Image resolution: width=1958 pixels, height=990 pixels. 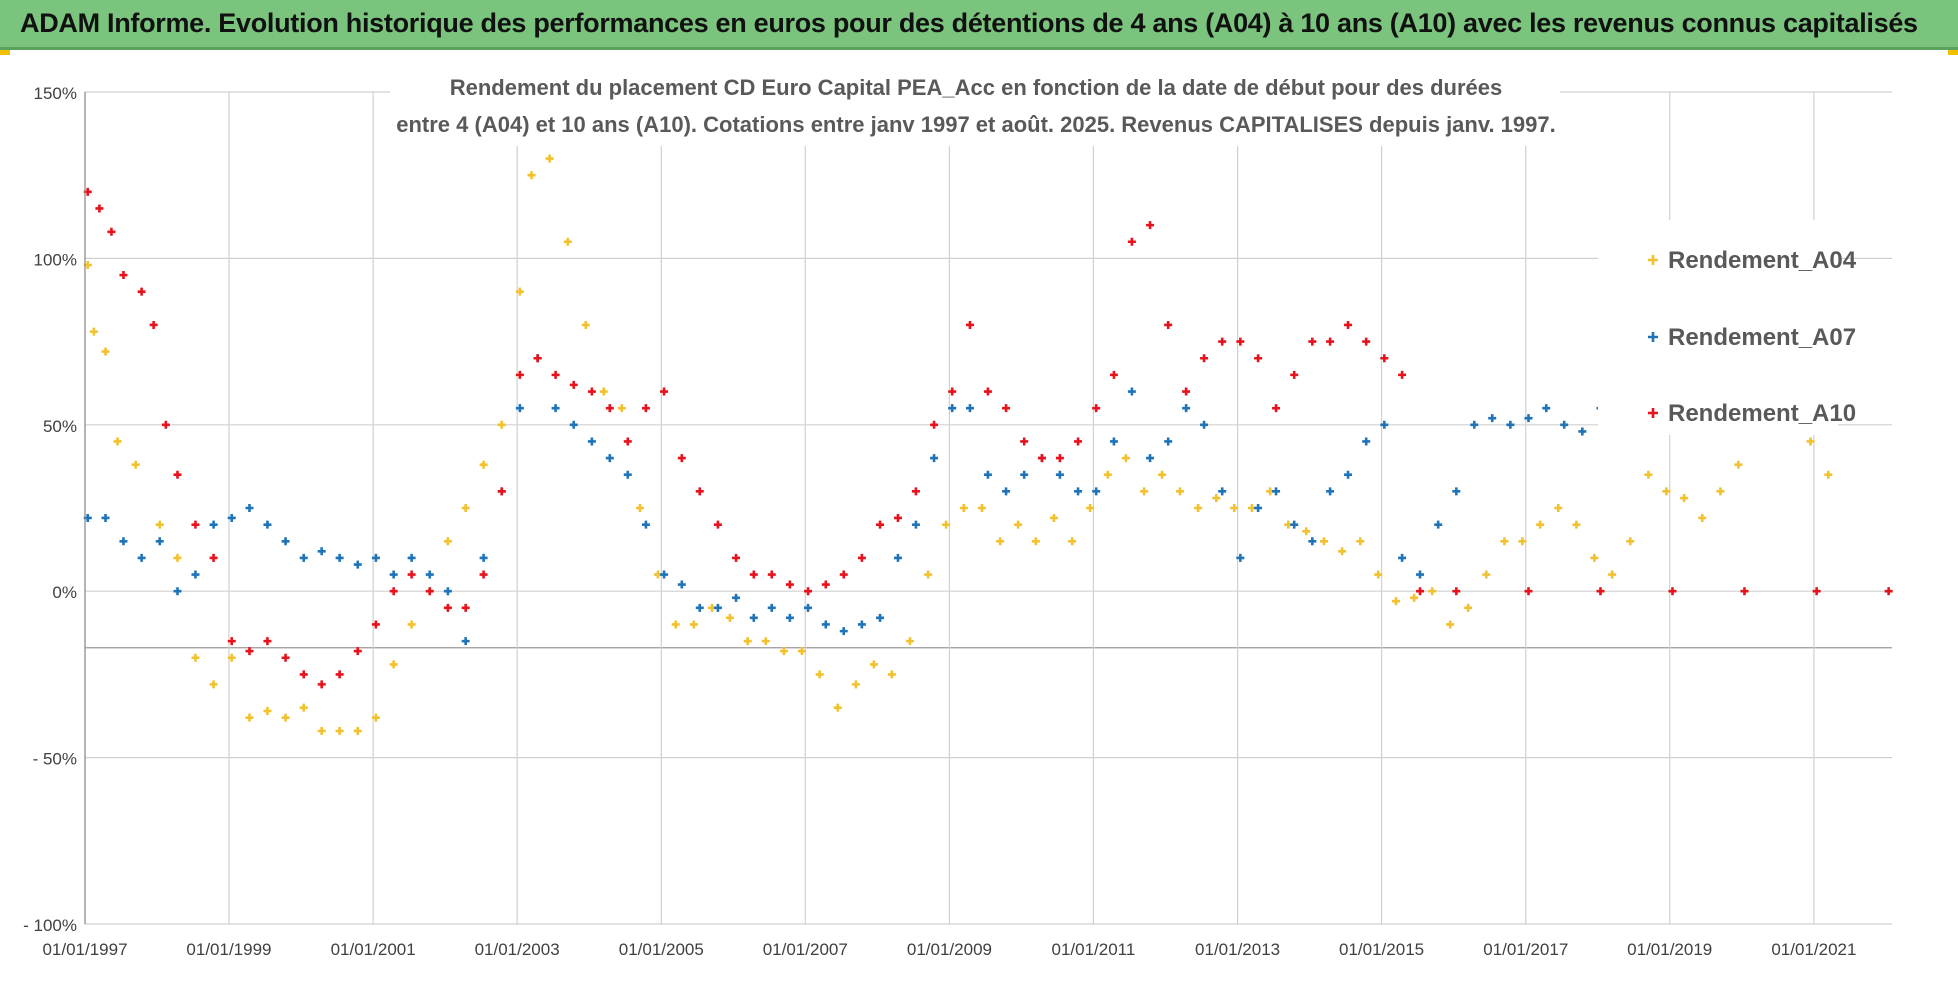 I want to click on corner-marker-left, so click(x=5, y=52).